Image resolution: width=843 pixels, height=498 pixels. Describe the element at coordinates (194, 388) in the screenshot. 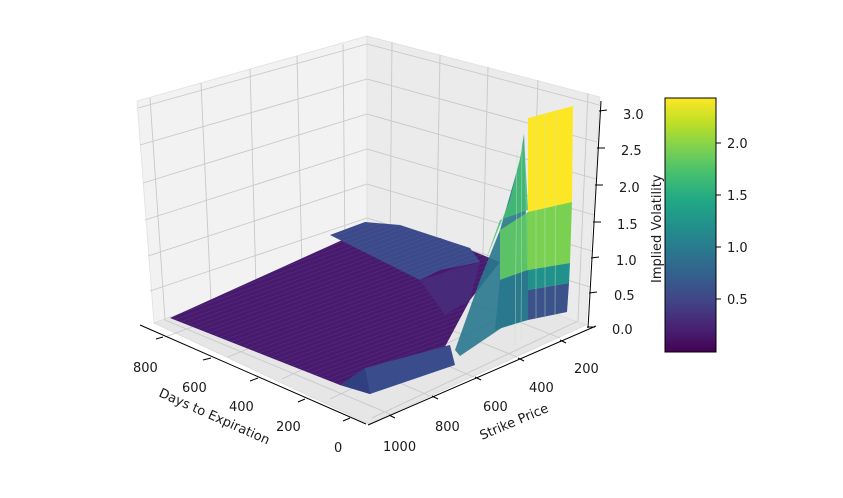

I see `x-tick: 600` at that location.